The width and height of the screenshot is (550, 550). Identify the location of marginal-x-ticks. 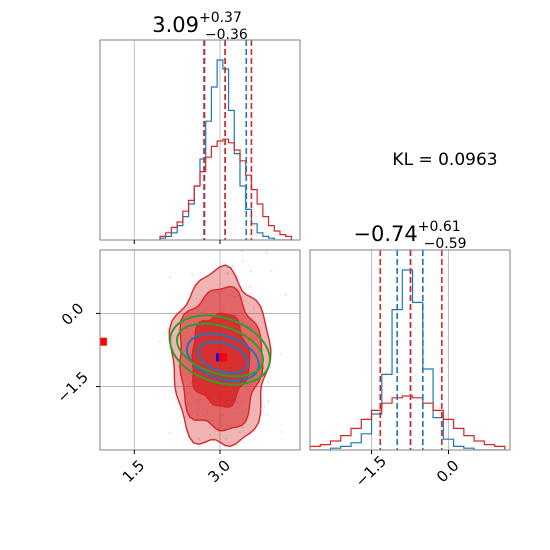
(177, 242).